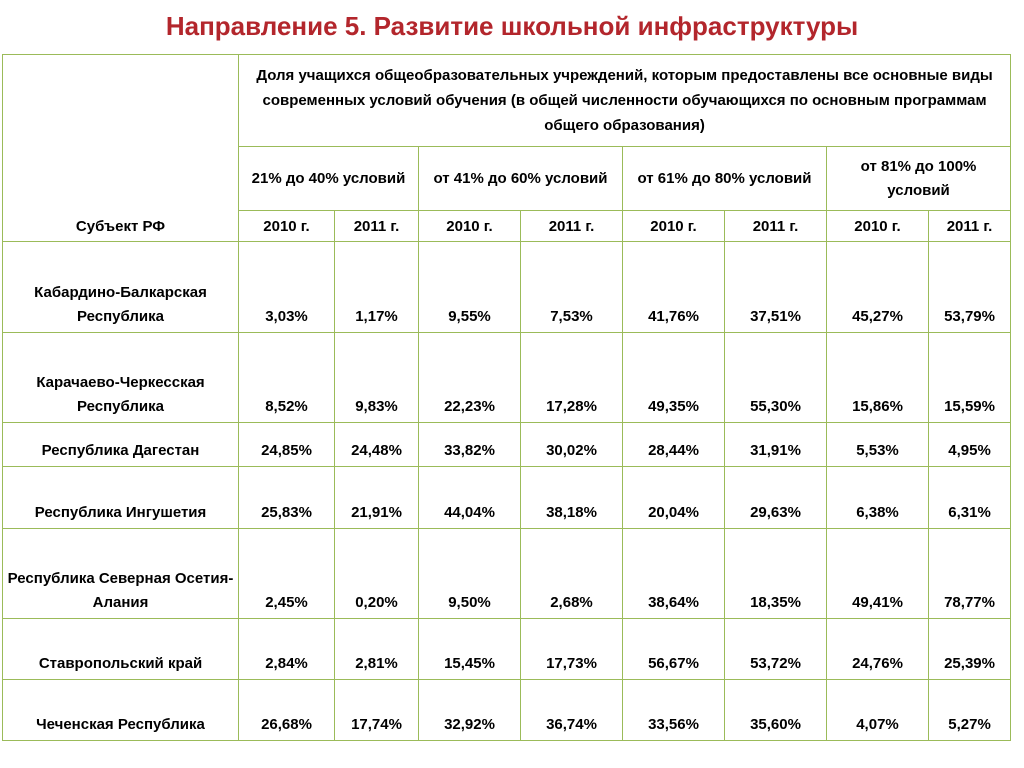 This screenshot has width=1024, height=768. What do you see at coordinates (877, 497) in the screenshot?
I see `value-cell: 6,38%` at bounding box center [877, 497].